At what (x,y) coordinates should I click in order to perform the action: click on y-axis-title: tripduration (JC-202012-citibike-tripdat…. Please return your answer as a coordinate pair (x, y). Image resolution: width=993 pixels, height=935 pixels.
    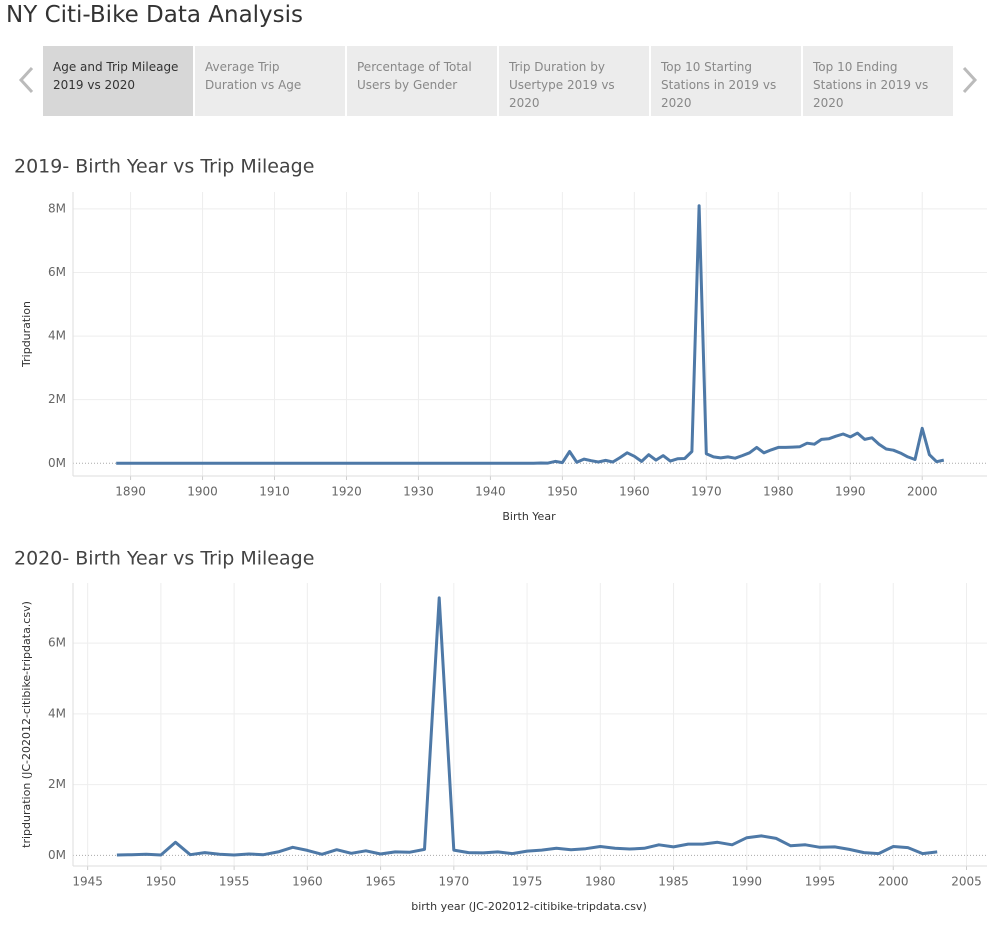
    Looking at the image, I should click on (26, 724).